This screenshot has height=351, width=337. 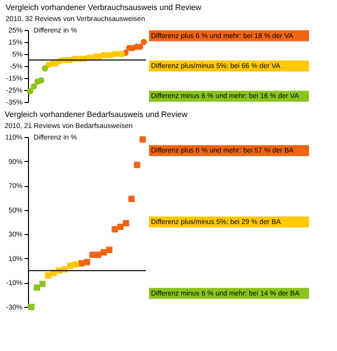 What do you see at coordinates (96, 114) in the screenshot?
I see `chart-title: Vergleich vorhandener Bedarfsausweis und Review` at bounding box center [96, 114].